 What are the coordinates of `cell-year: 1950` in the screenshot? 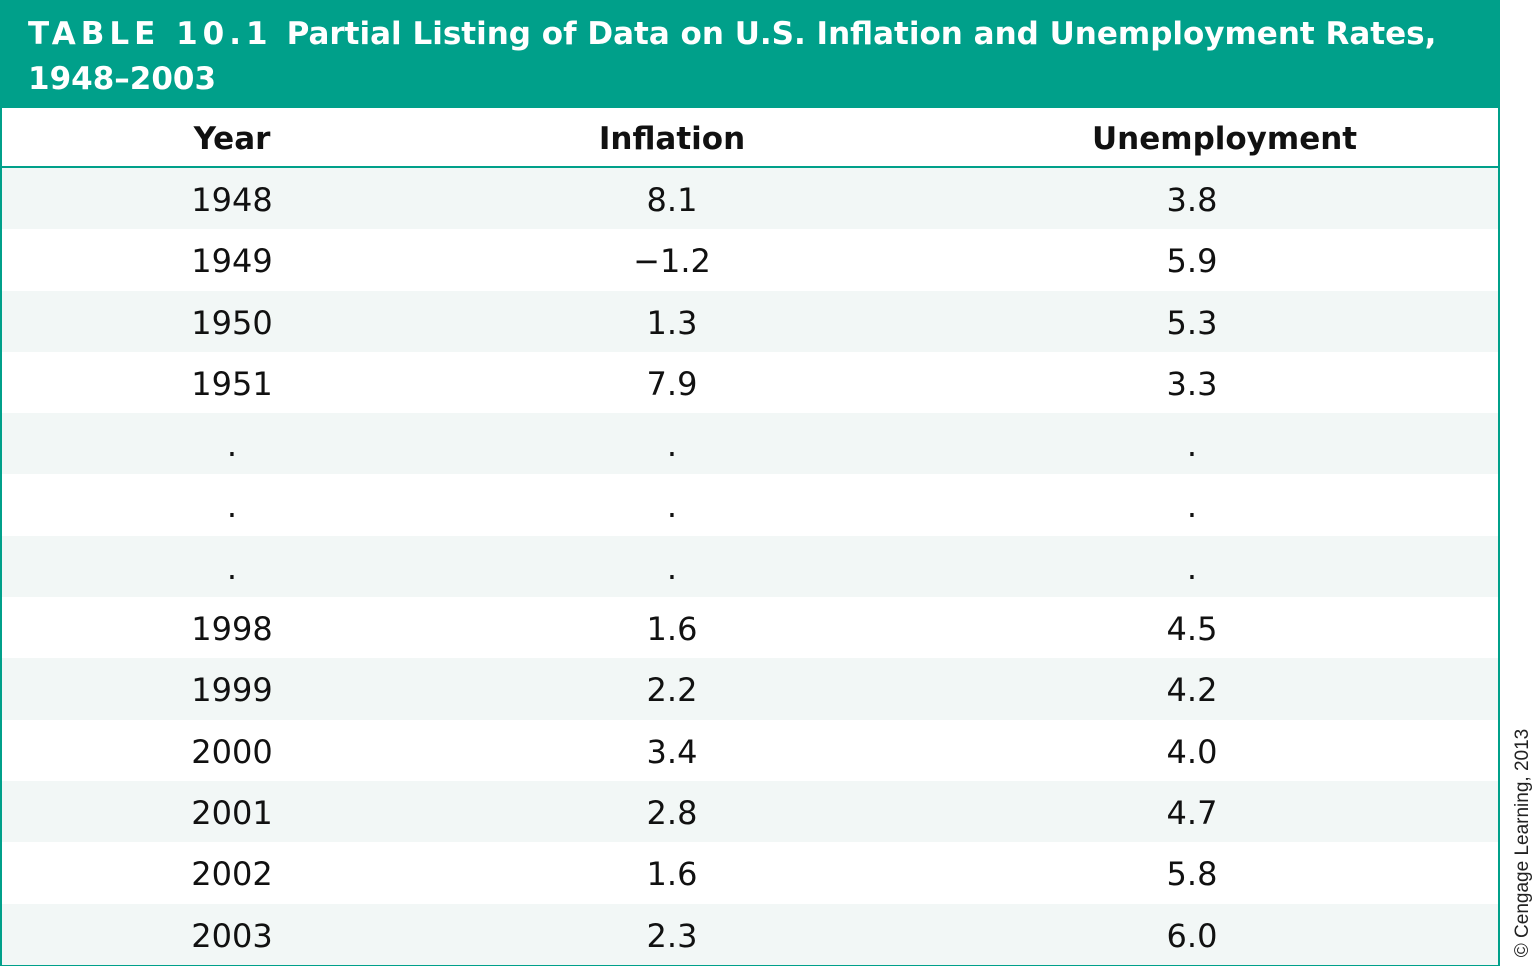 It's located at (232, 322).